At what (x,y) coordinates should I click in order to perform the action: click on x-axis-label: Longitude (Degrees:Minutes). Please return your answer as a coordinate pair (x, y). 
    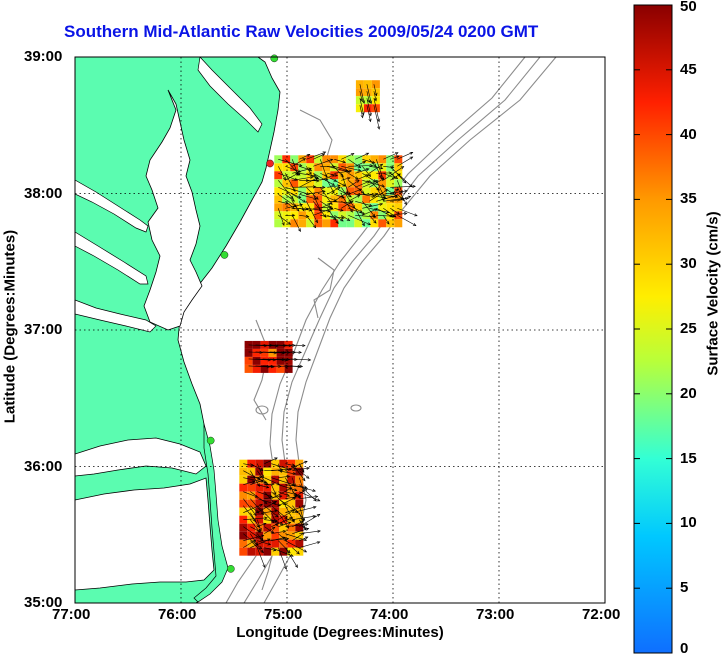
    Looking at the image, I should click on (340, 632).